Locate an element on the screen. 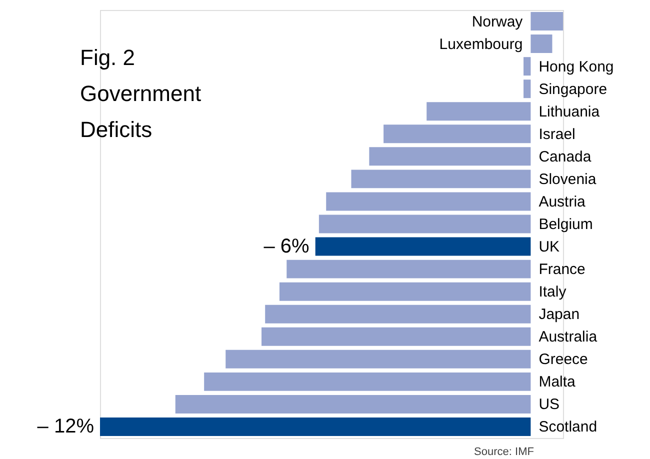 This screenshot has width=650, height=459. y-tick-label: Japan is located at coordinates (559, 315).